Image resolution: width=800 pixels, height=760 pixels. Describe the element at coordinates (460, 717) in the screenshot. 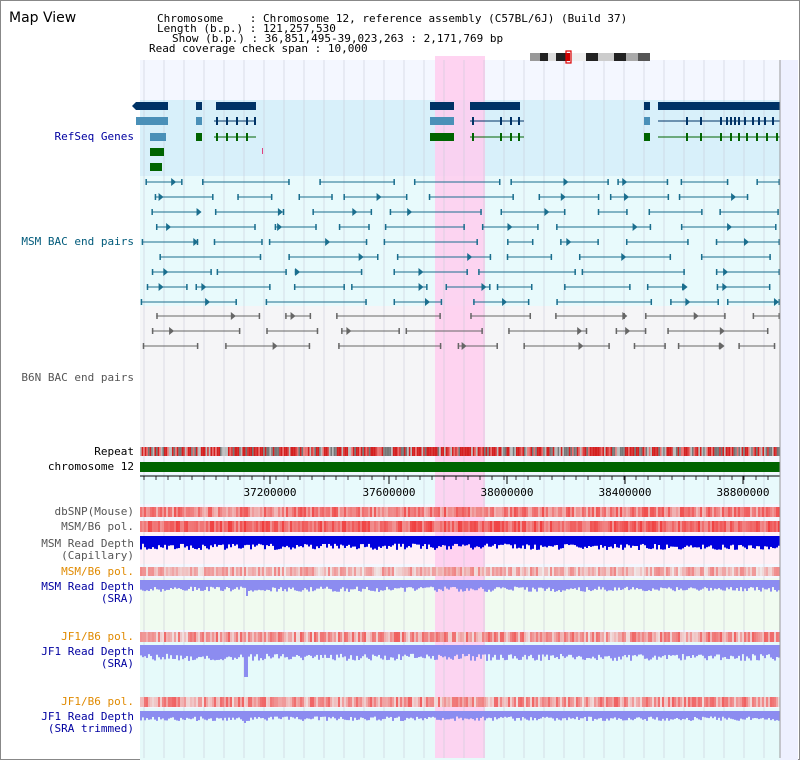

I see `jf1-depth-trim-track` at that location.